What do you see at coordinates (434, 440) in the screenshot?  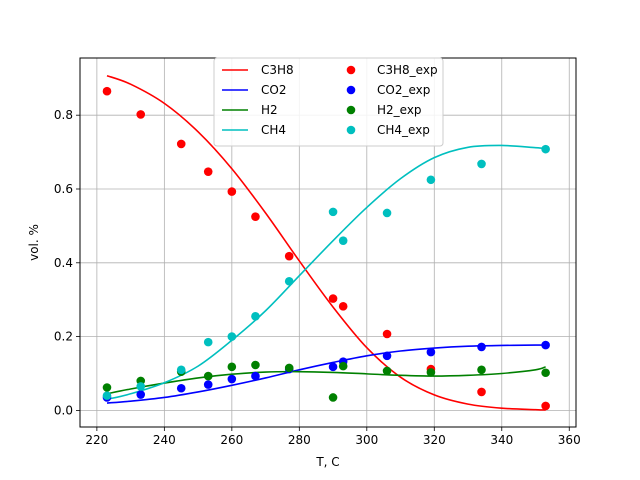 I see `x-tick-label: 320` at bounding box center [434, 440].